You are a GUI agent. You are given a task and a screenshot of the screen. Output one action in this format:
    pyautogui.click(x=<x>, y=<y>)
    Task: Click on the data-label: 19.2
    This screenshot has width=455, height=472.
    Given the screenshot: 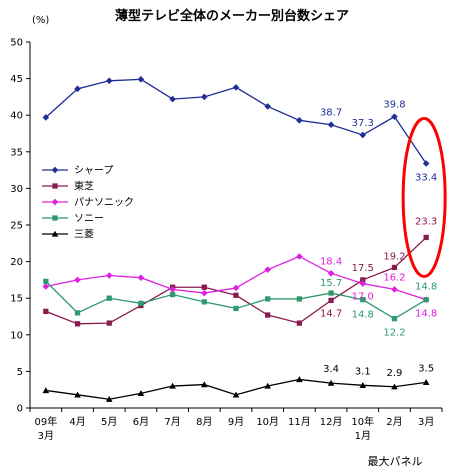 What is the action you would take?
    pyautogui.click(x=394, y=256)
    